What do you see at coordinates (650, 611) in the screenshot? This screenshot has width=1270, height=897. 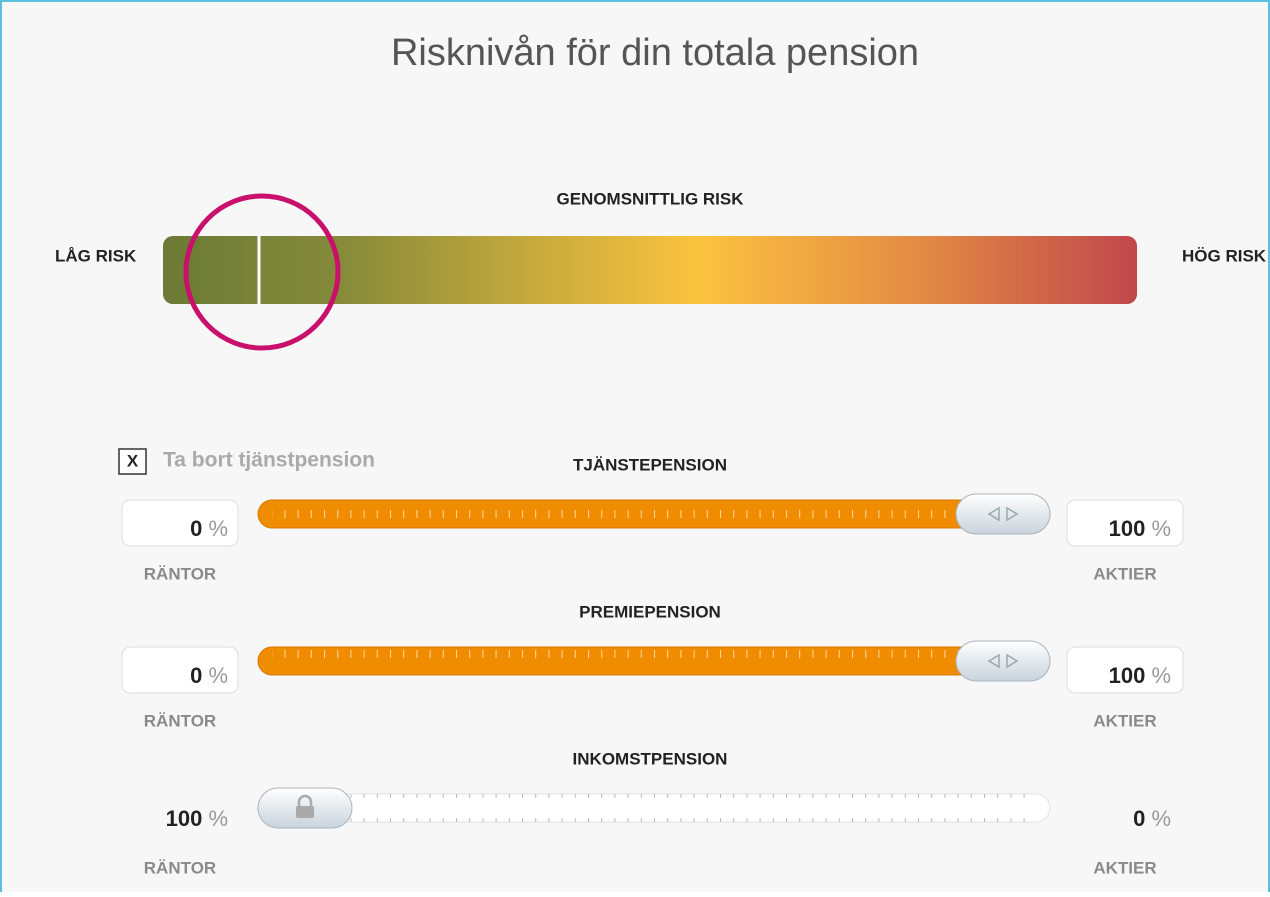 I see `slider-title: PREMIEPENSION` at bounding box center [650, 611].